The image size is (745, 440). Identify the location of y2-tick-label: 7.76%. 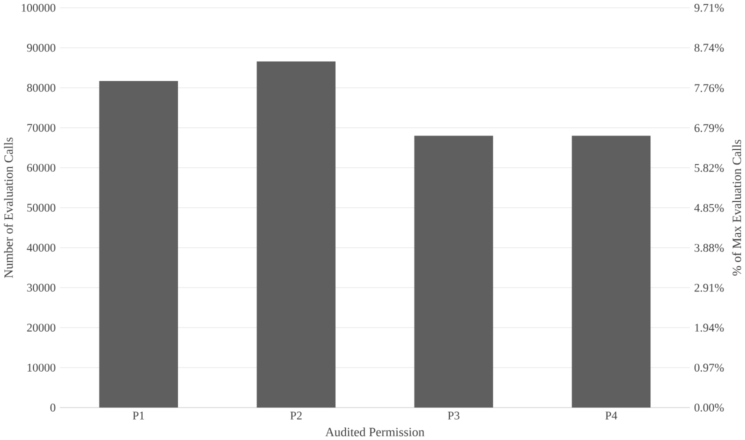
(709, 88).